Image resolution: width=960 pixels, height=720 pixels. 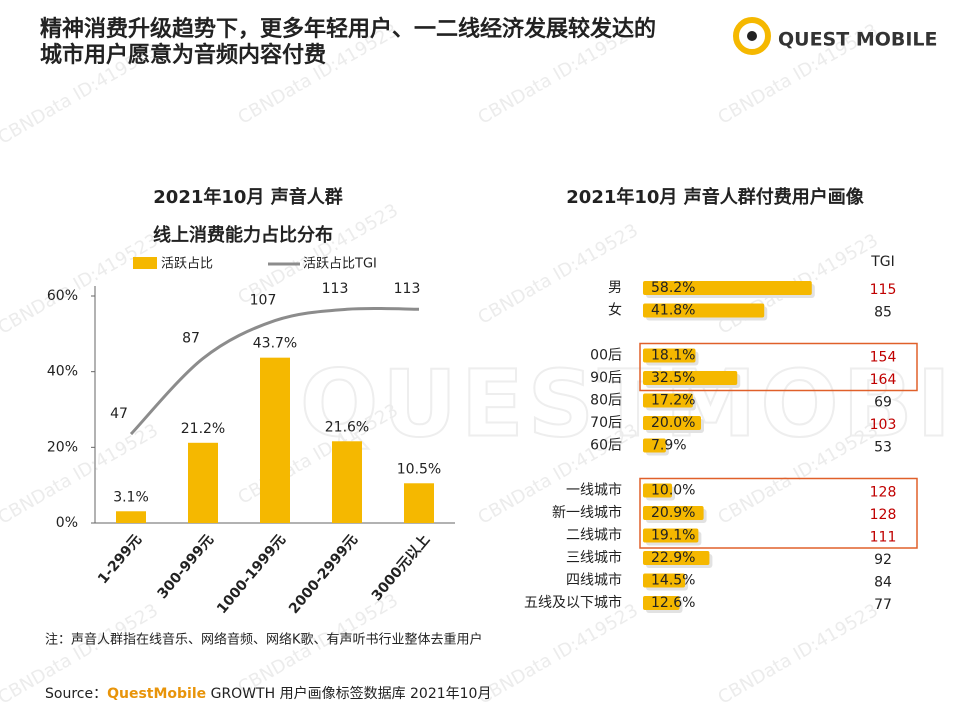 I want to click on data-label: 14.5%, so click(x=673, y=581).